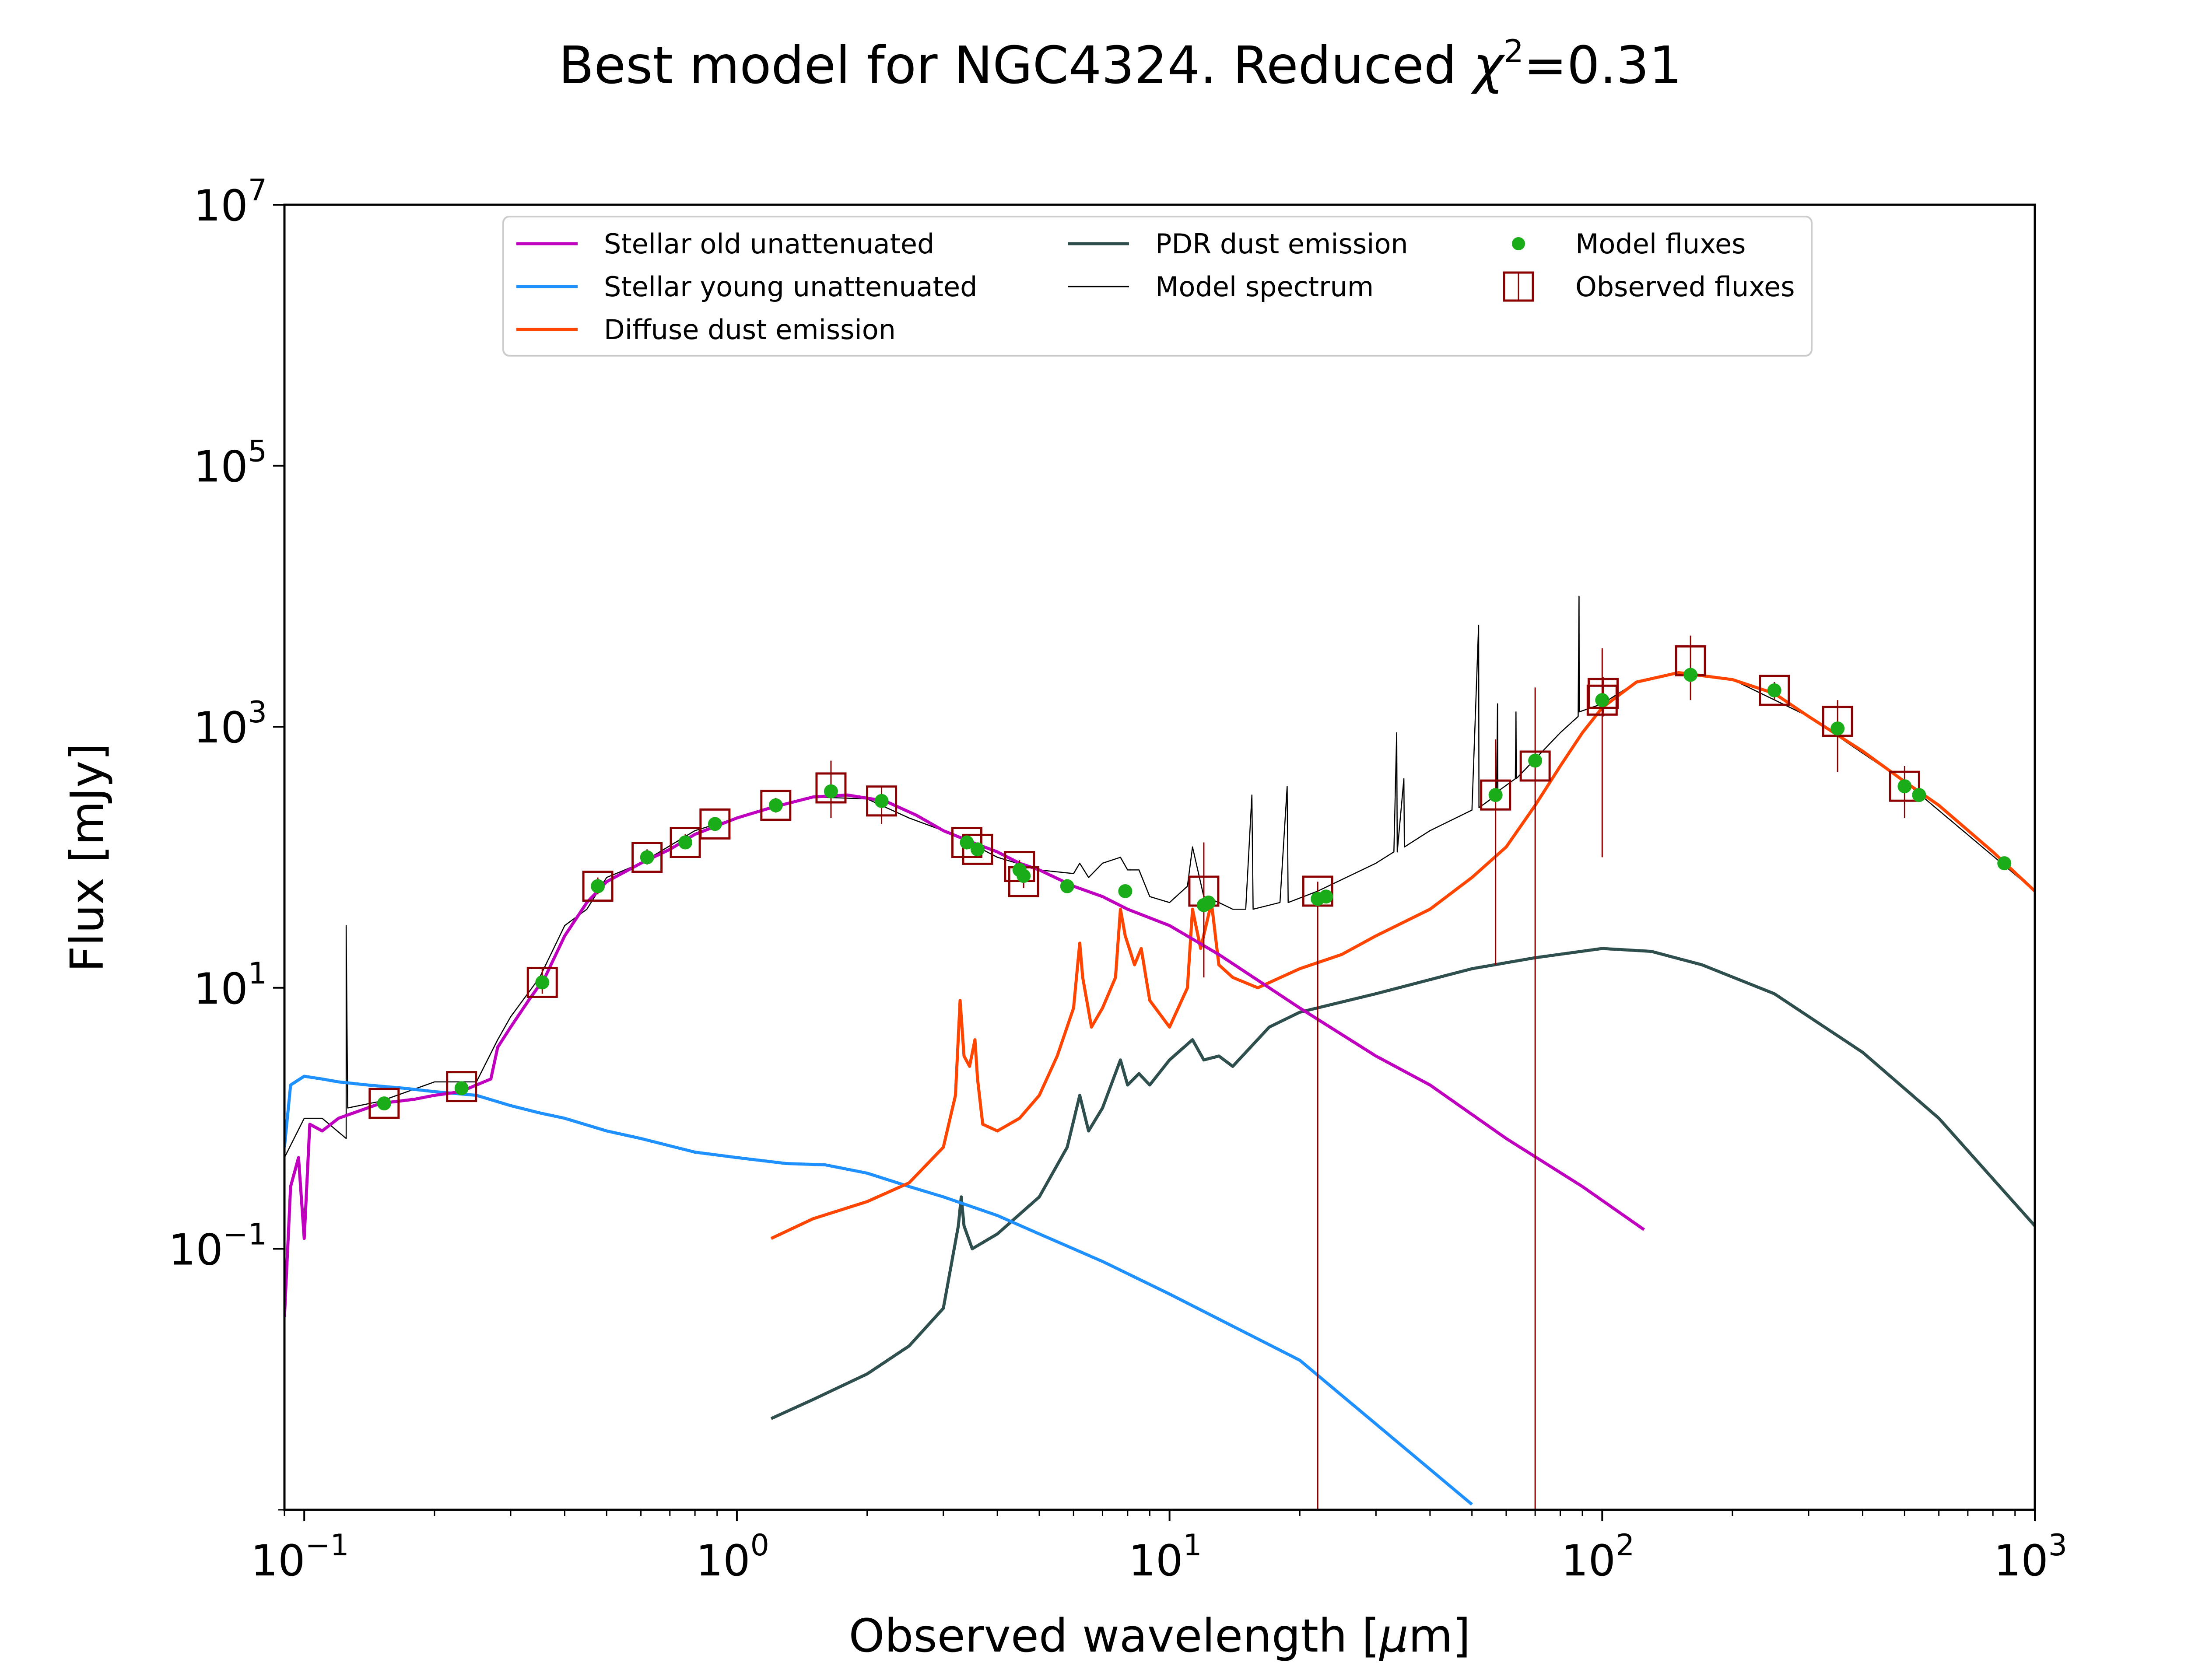  What do you see at coordinates (1518, 243) in the screenshot?
I see `legend-swatch-model-fluxes` at bounding box center [1518, 243].